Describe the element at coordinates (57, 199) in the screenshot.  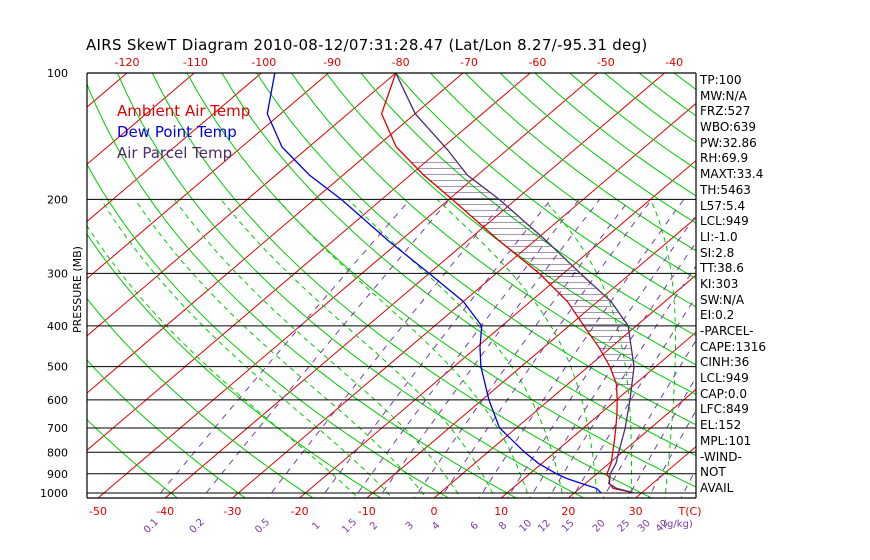
I see `pressure-tick-label: 200` at that location.